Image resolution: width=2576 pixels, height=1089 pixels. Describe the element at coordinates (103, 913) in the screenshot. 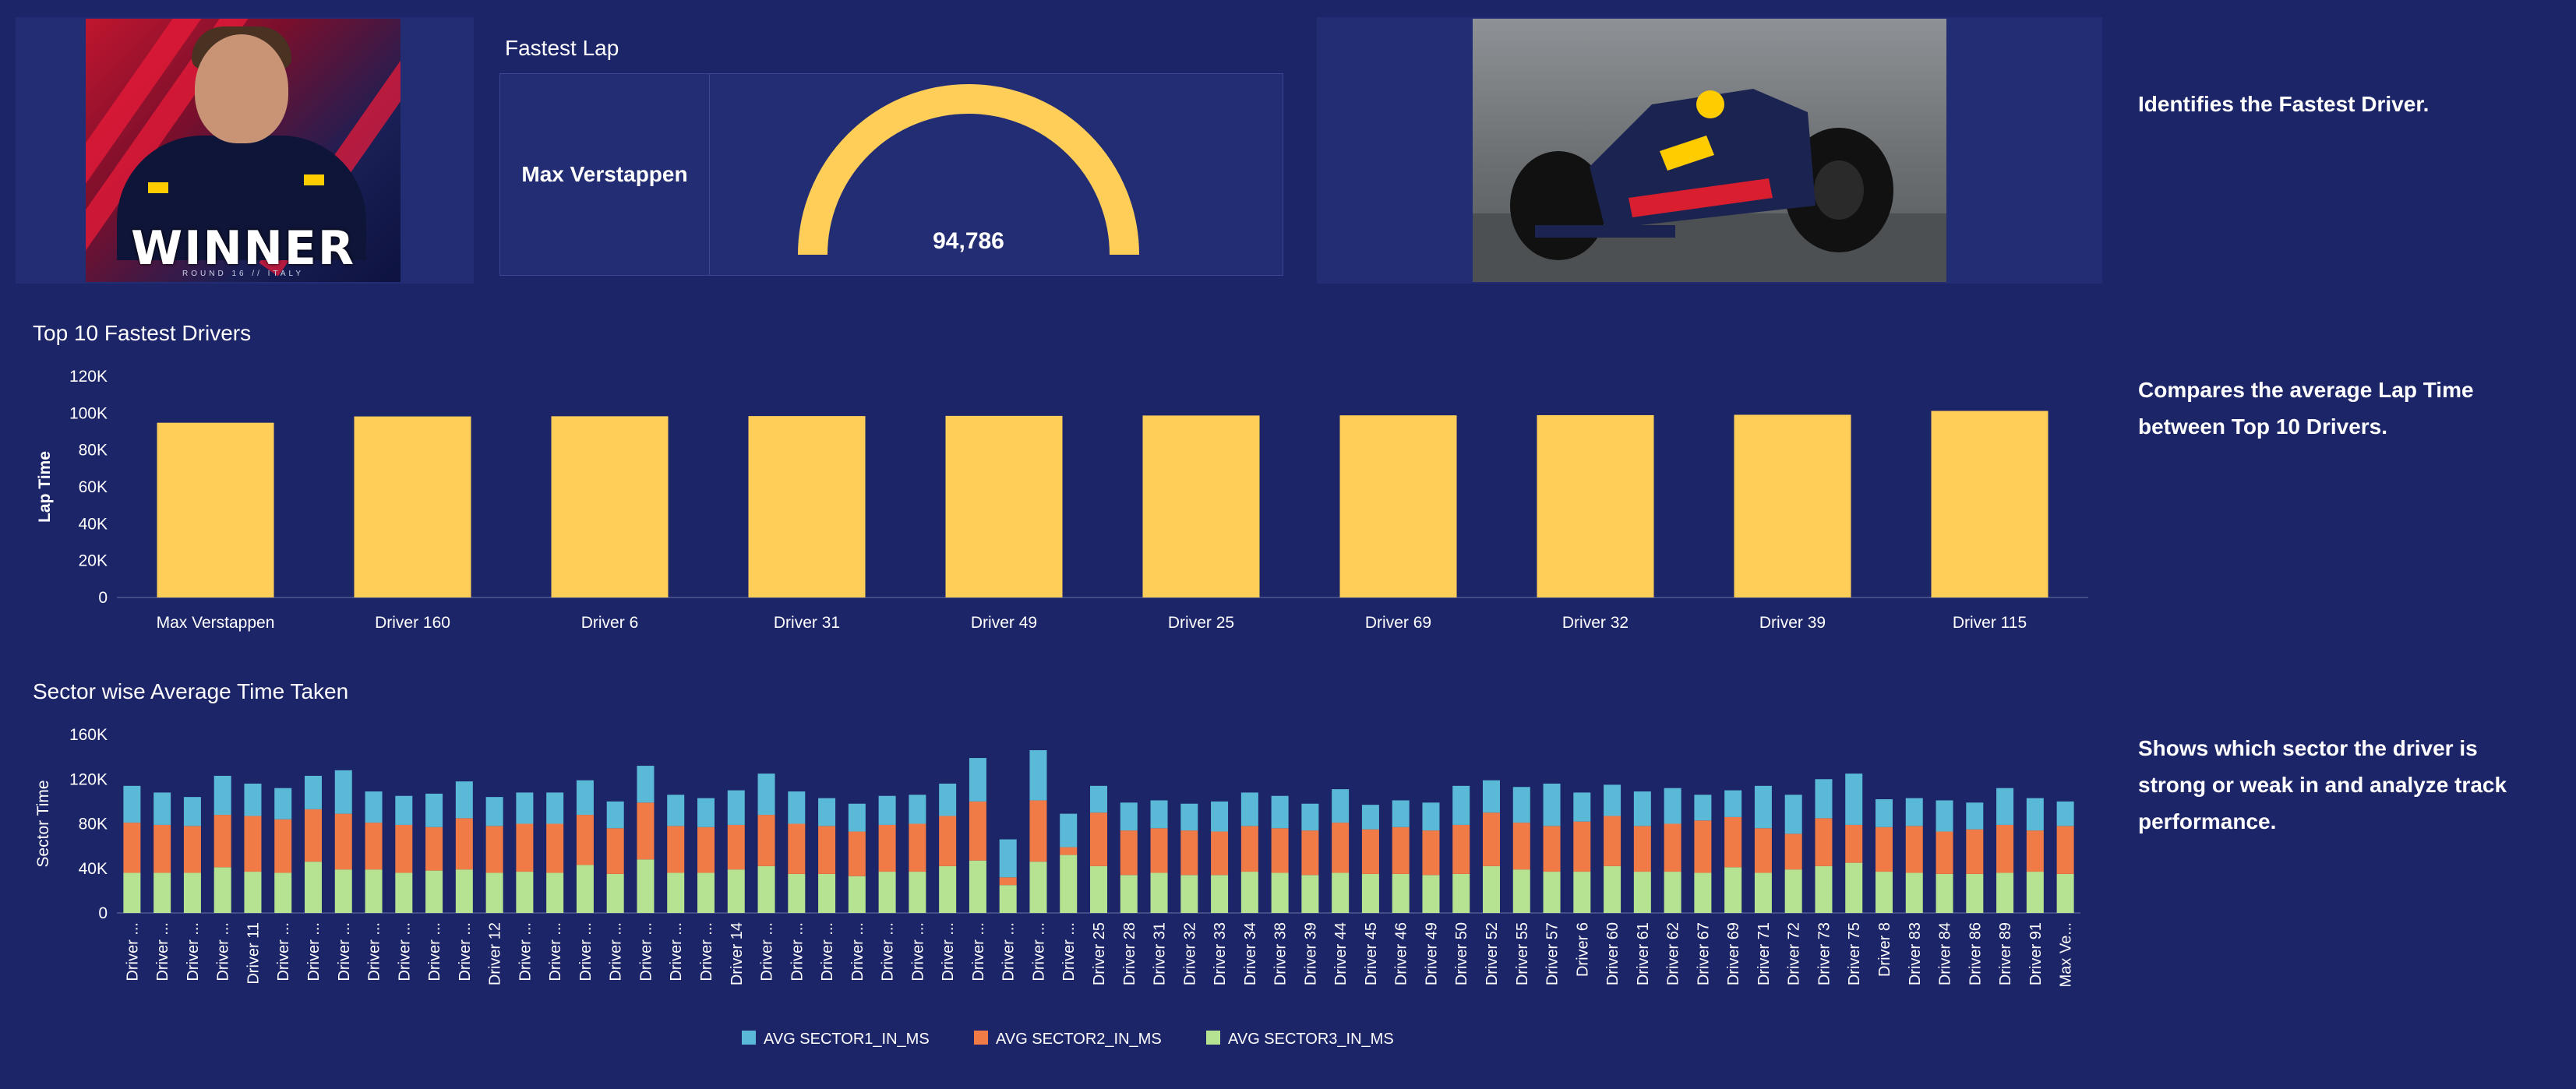

I see `y-tick-label: 0` at that location.